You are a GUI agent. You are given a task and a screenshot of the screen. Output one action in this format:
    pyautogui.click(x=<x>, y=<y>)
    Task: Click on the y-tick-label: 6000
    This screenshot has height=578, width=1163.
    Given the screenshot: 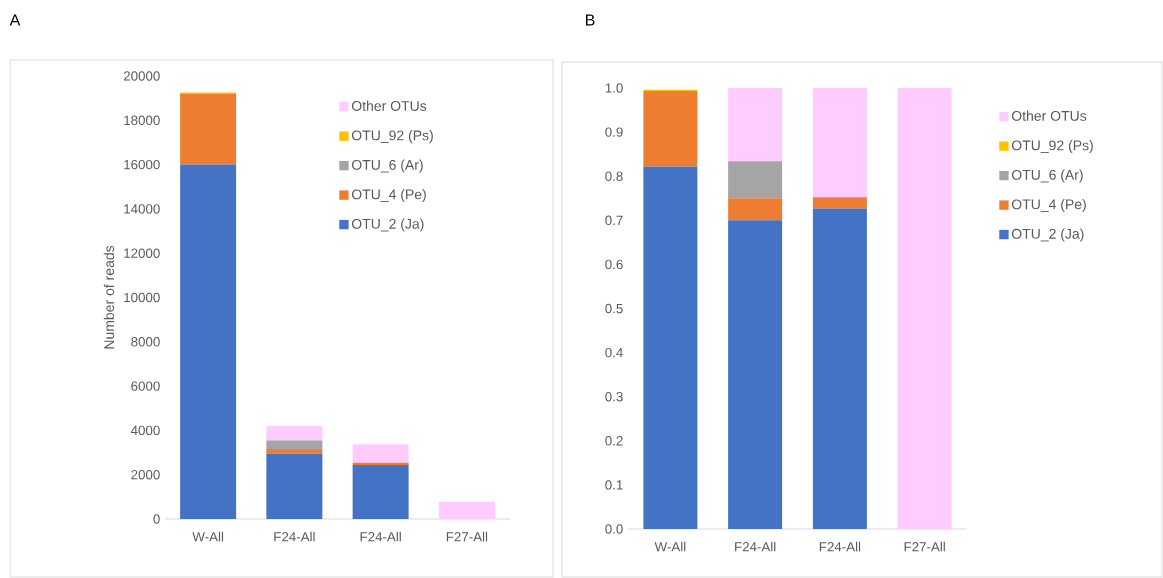 What is the action you would take?
    pyautogui.click(x=145, y=386)
    